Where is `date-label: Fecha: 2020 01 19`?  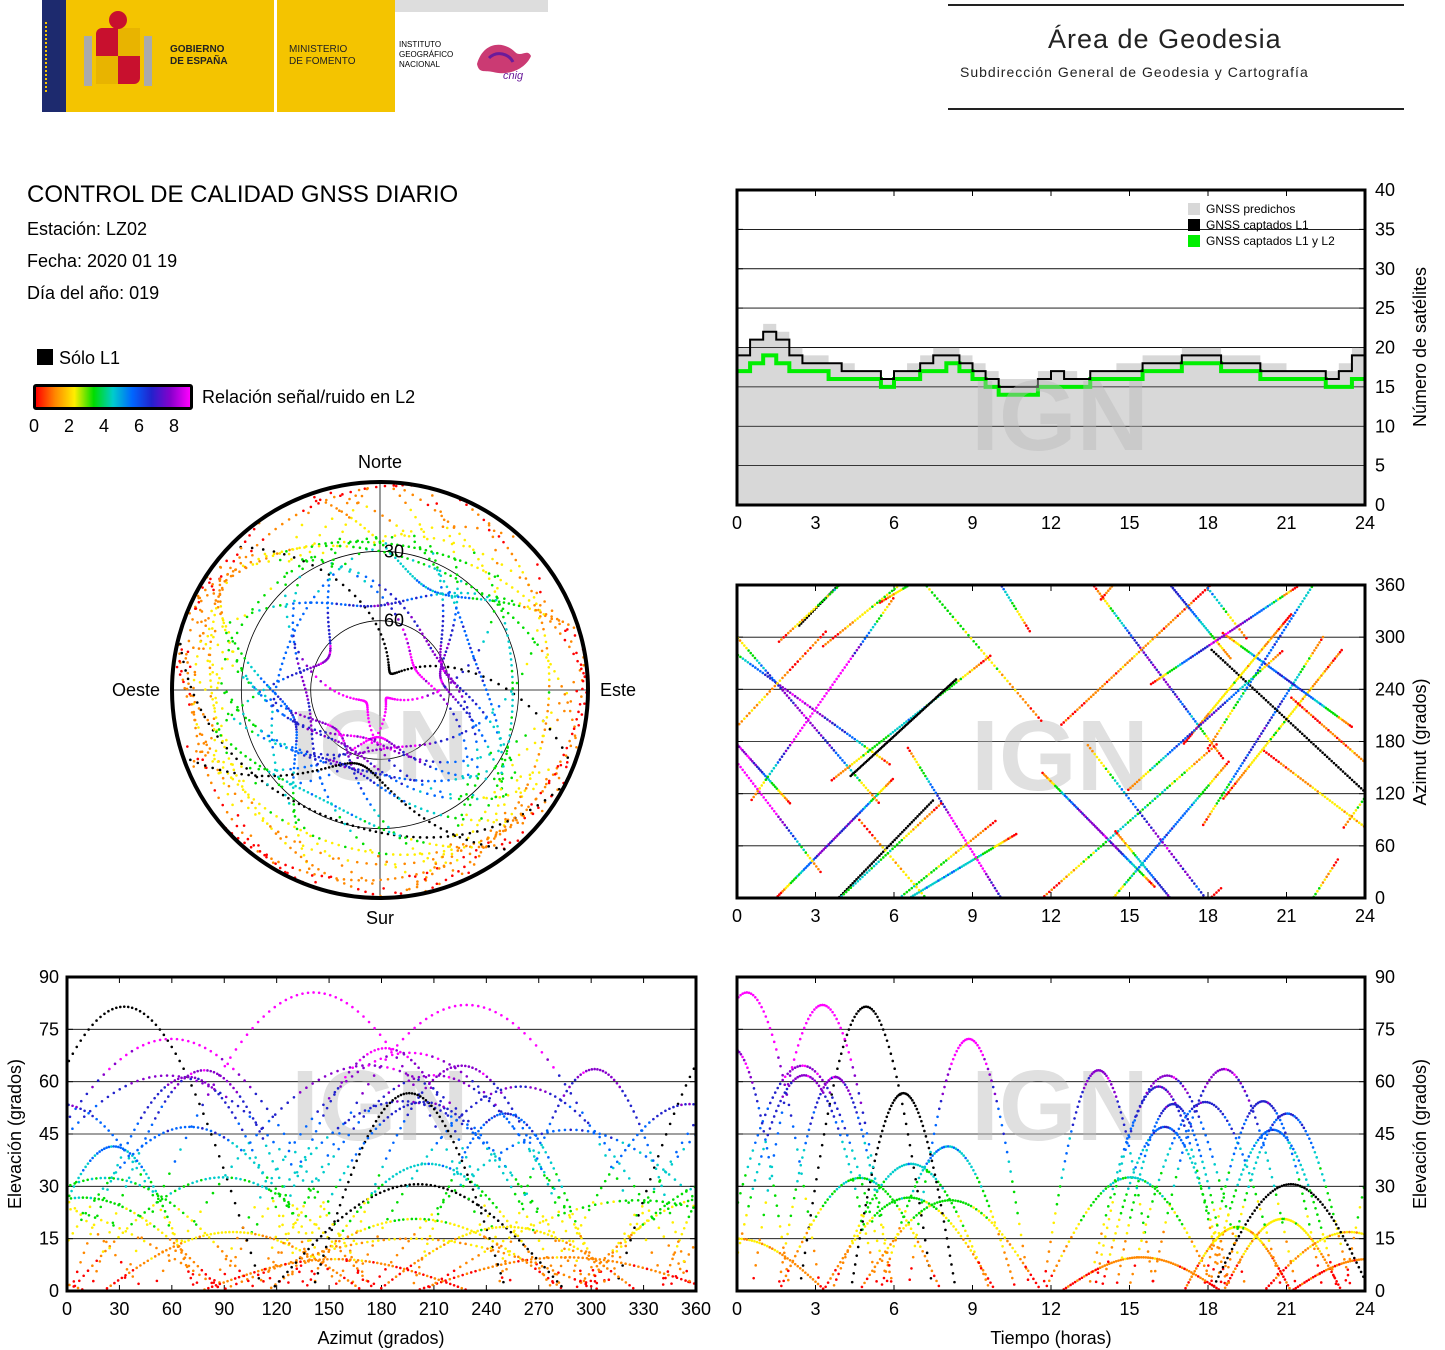
date-label: Fecha: 2020 01 19 is located at coordinates (102, 261).